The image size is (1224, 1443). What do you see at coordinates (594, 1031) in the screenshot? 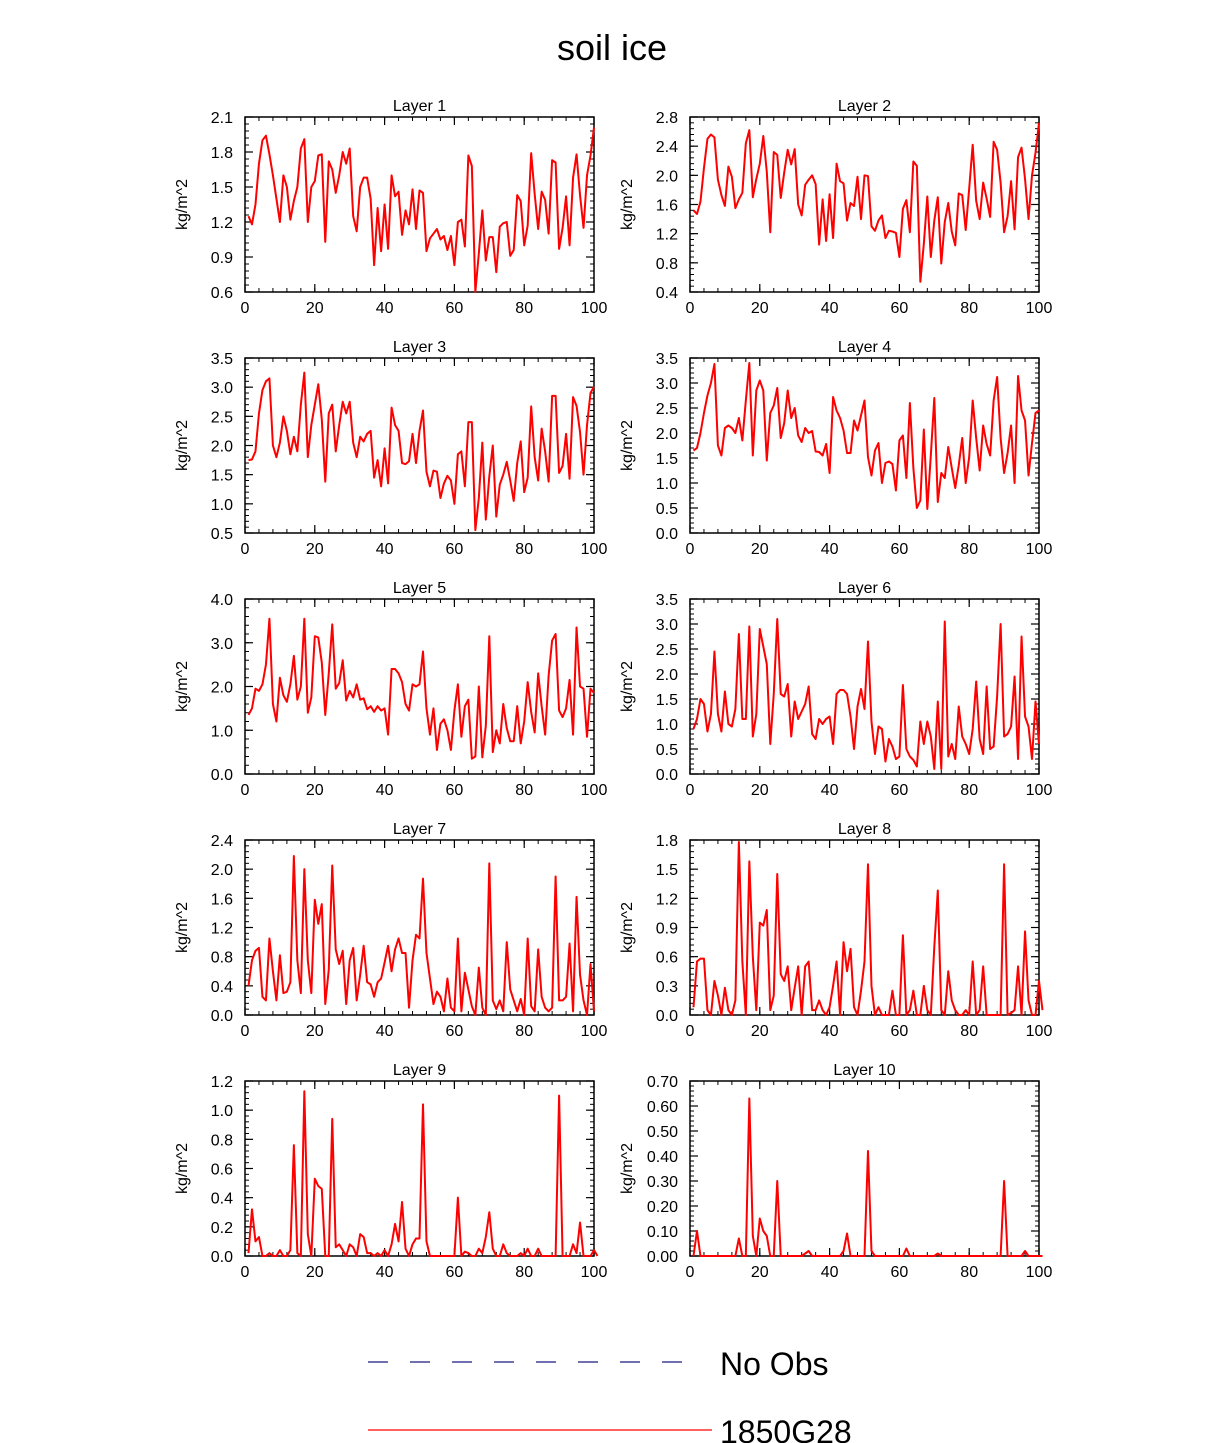
I see `x-tick-label-7-5: 100` at bounding box center [594, 1031].